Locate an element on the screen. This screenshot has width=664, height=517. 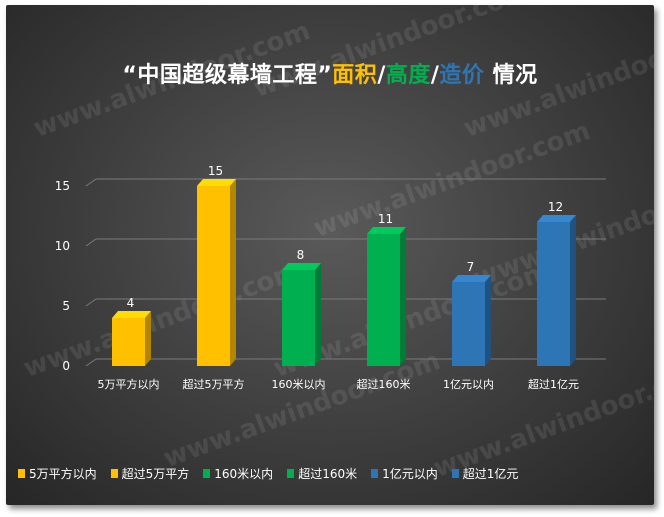
x-category-label: 5万平方以内 is located at coordinates (129, 384).